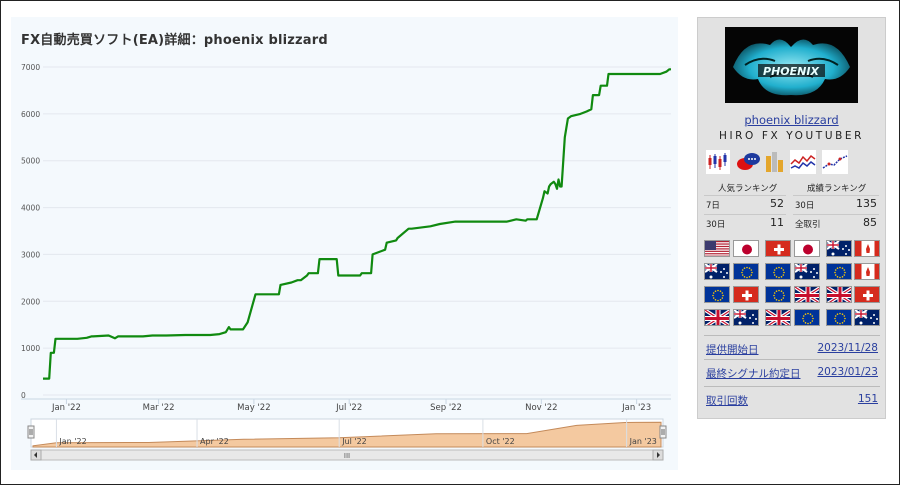 This screenshot has height=485, width=900. Describe the element at coordinates (836, 222) in the screenshot. I see `performance-row: 全取引 85` at that location.